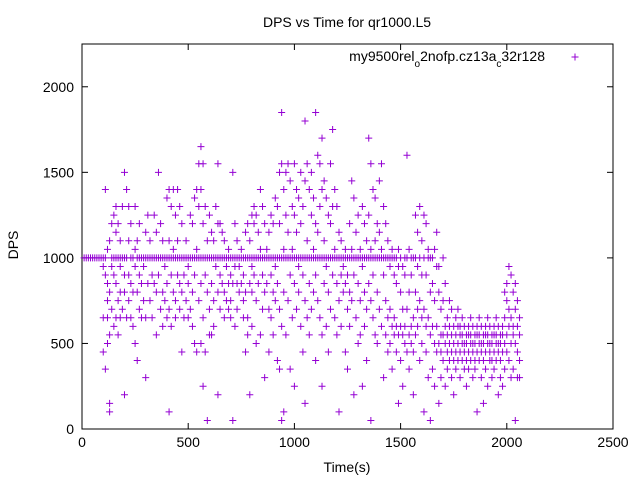 The width and height of the screenshot is (640, 480). Describe the element at coordinates (82, 442) in the screenshot. I see `x-tick-label: 0` at that location.